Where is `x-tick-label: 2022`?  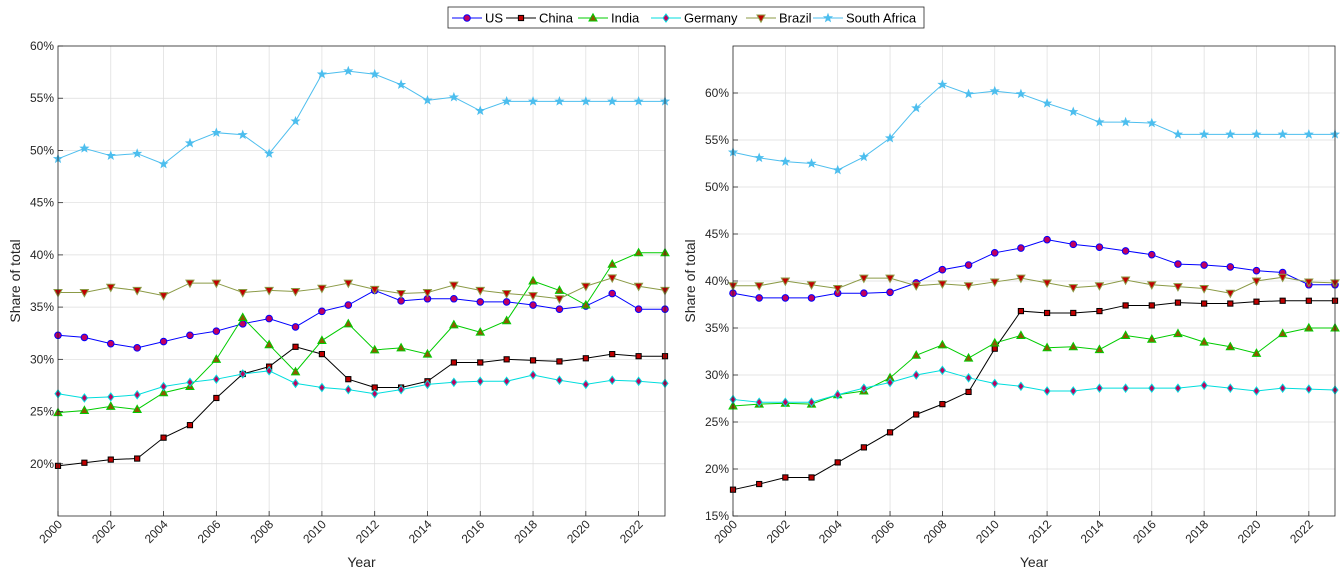
x-tick-label: 2022 is located at coordinates (1301, 531).